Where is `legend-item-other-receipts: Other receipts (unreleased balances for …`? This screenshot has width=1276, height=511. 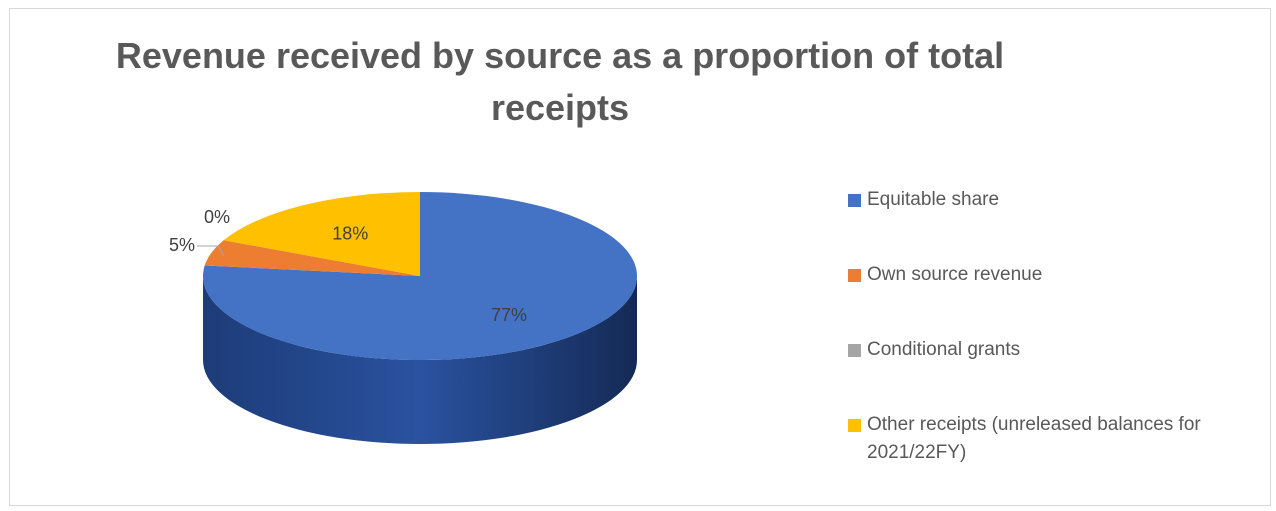 legend-item-other-receipts: Other receipts (unreleased balances for … is located at coordinates (1058, 448).